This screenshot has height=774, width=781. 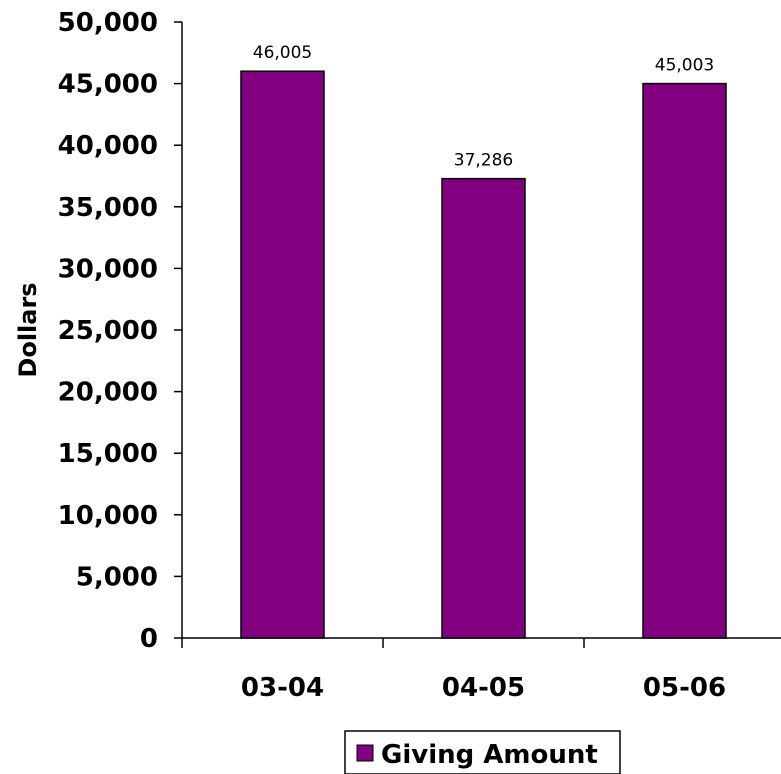 What do you see at coordinates (108, 269) in the screenshot?
I see `y-tick-label: 30,000` at bounding box center [108, 269].